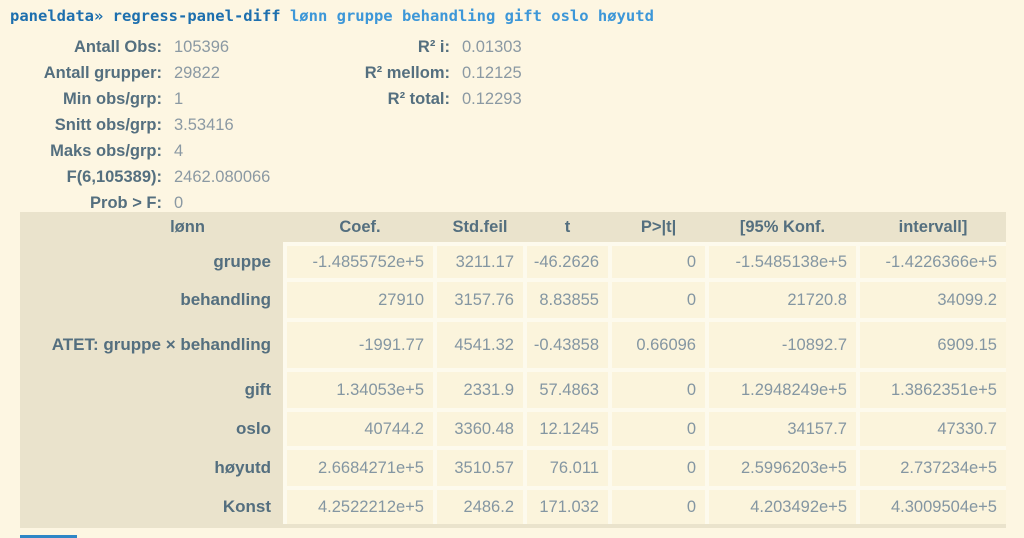  What do you see at coordinates (242, 467) in the screenshot?
I see `row-label: høyutd` at bounding box center [242, 467].